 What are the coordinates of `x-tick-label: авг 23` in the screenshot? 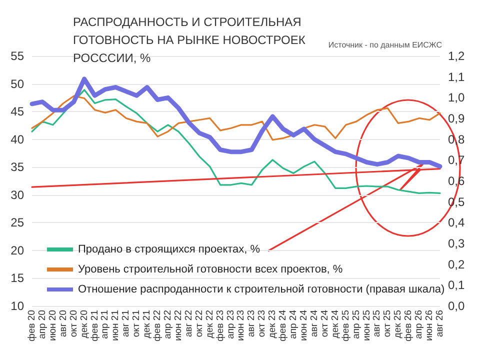 It's located at (252, 324).